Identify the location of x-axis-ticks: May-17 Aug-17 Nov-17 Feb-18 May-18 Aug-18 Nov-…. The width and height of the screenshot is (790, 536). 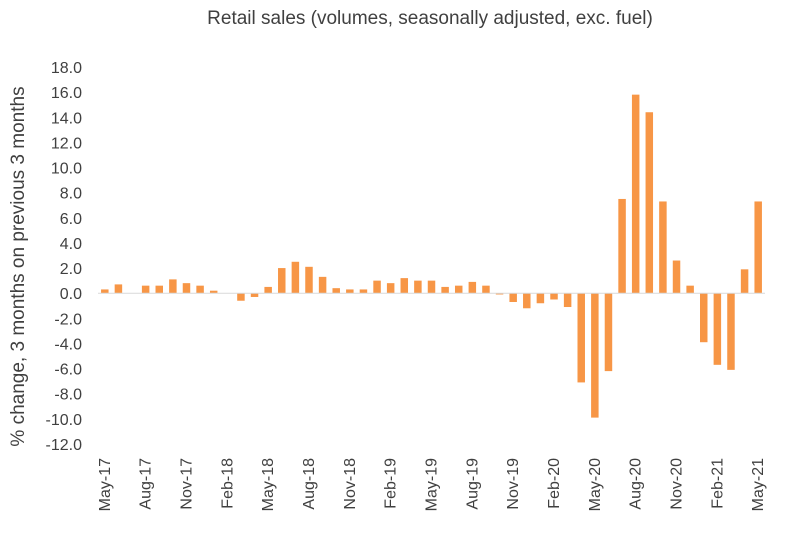
(432, 484).